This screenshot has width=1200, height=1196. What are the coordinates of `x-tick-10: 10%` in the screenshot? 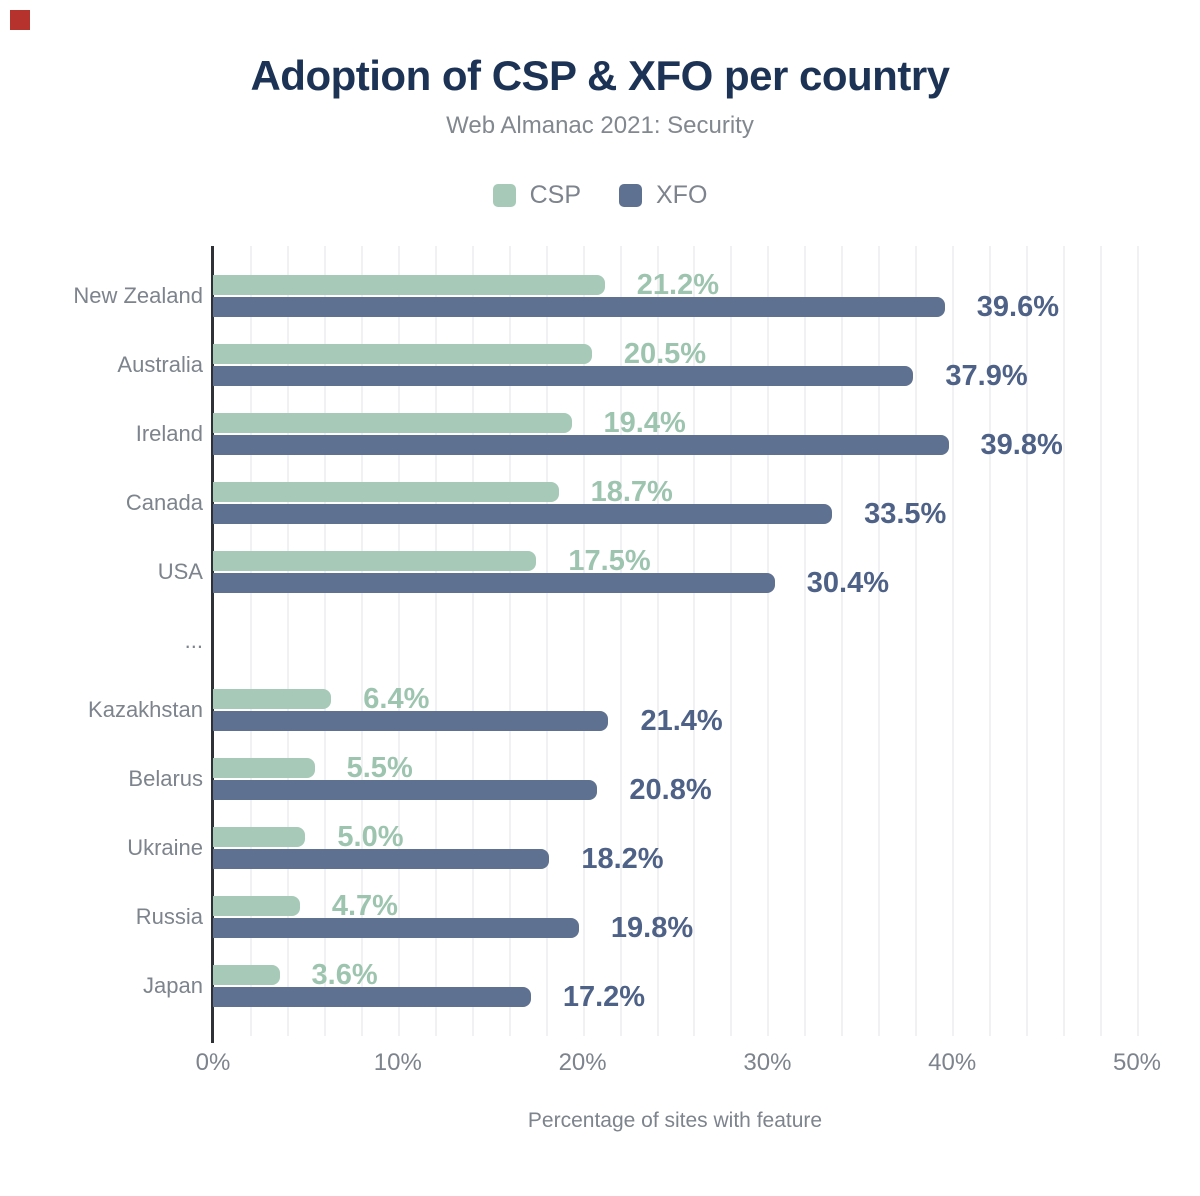 It's located at (397, 1062).